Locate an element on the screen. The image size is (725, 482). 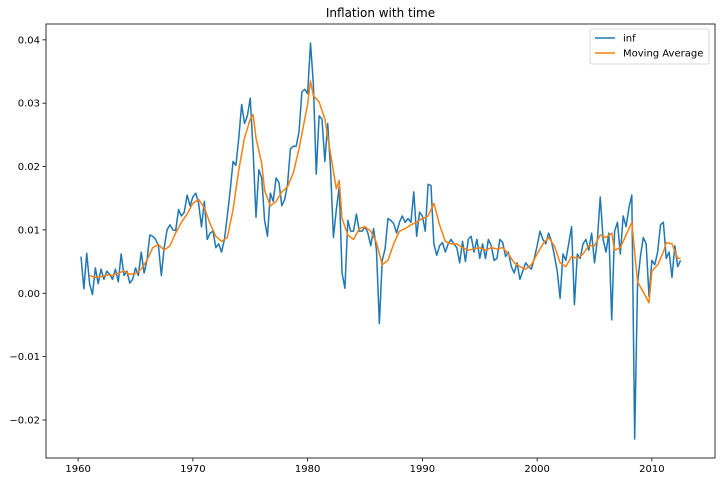
y-tick-label: 0.01 is located at coordinates (29, 230).